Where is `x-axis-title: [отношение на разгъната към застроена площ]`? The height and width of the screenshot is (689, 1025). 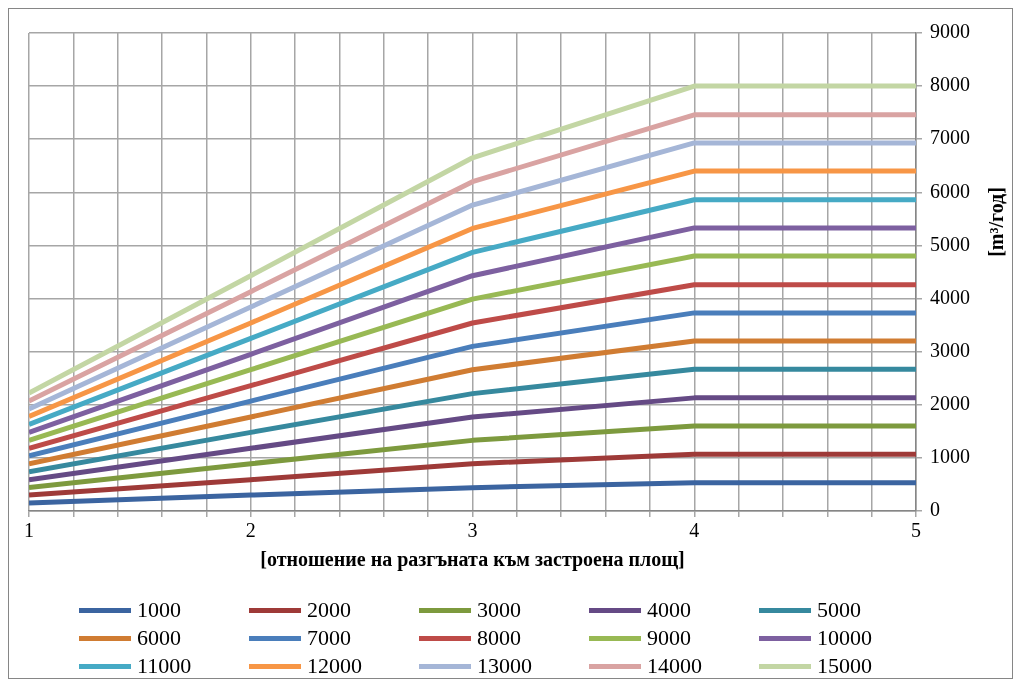
x-axis-title: [отношение на разгъната към застроена площ] is located at coordinates (472, 560).